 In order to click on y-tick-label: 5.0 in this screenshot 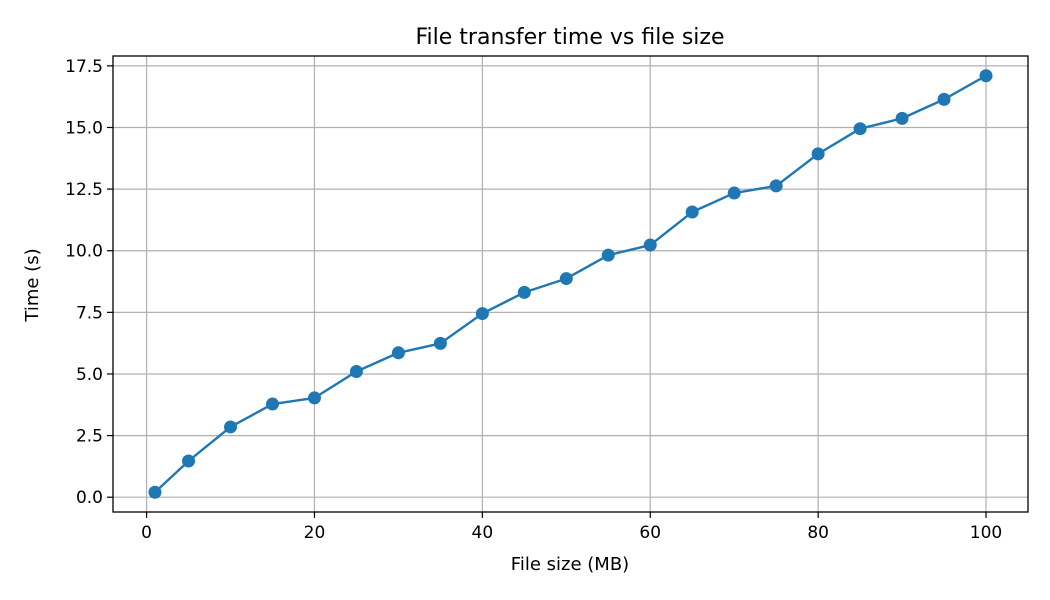, I will do `click(89, 375)`.